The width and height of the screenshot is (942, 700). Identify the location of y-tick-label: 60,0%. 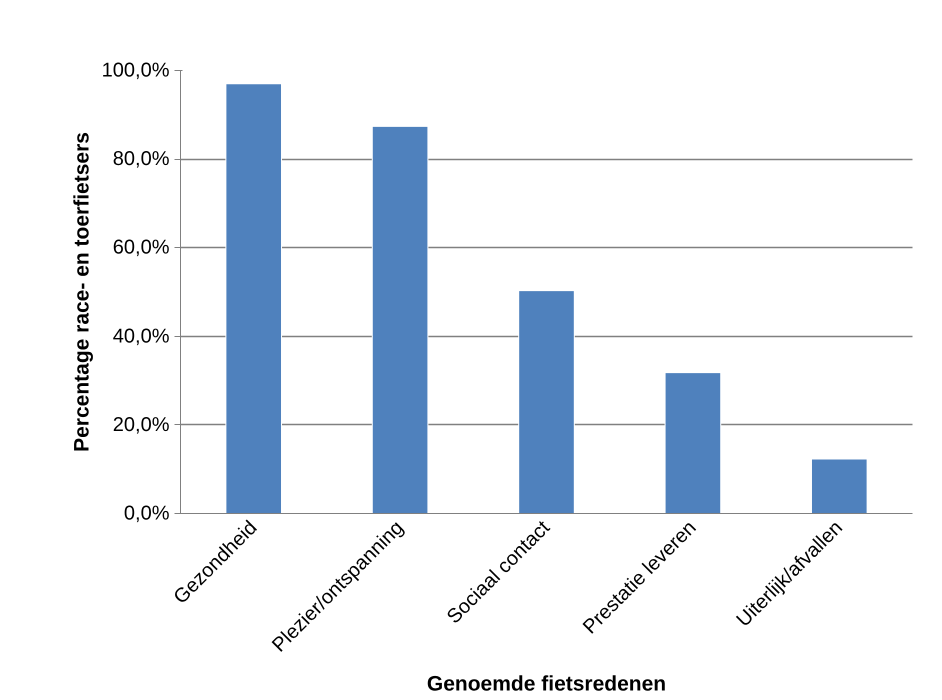
(141, 247).